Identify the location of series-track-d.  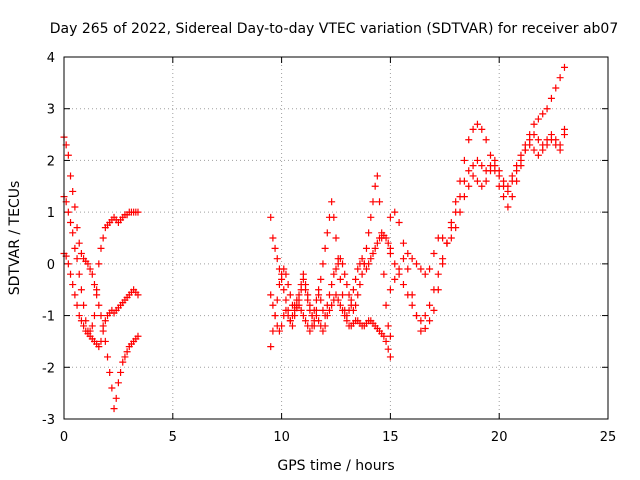
(330, 279).